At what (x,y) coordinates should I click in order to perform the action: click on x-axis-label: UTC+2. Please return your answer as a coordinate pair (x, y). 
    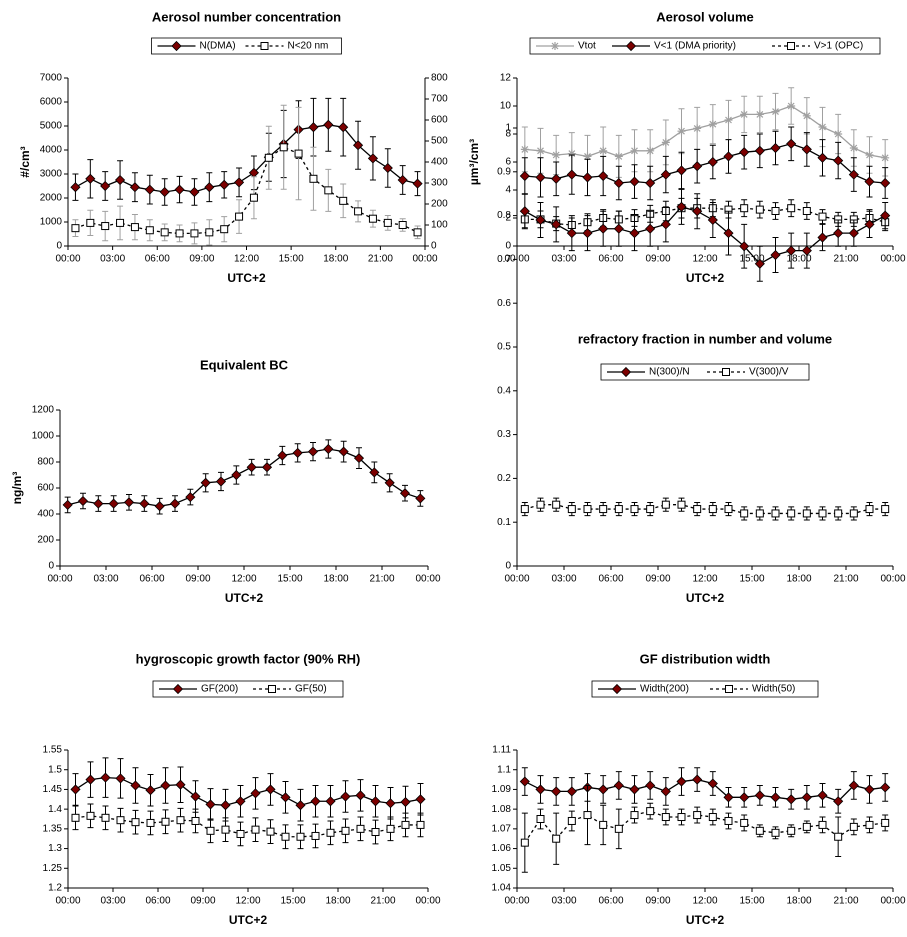
    Looking at the image, I should click on (705, 920).